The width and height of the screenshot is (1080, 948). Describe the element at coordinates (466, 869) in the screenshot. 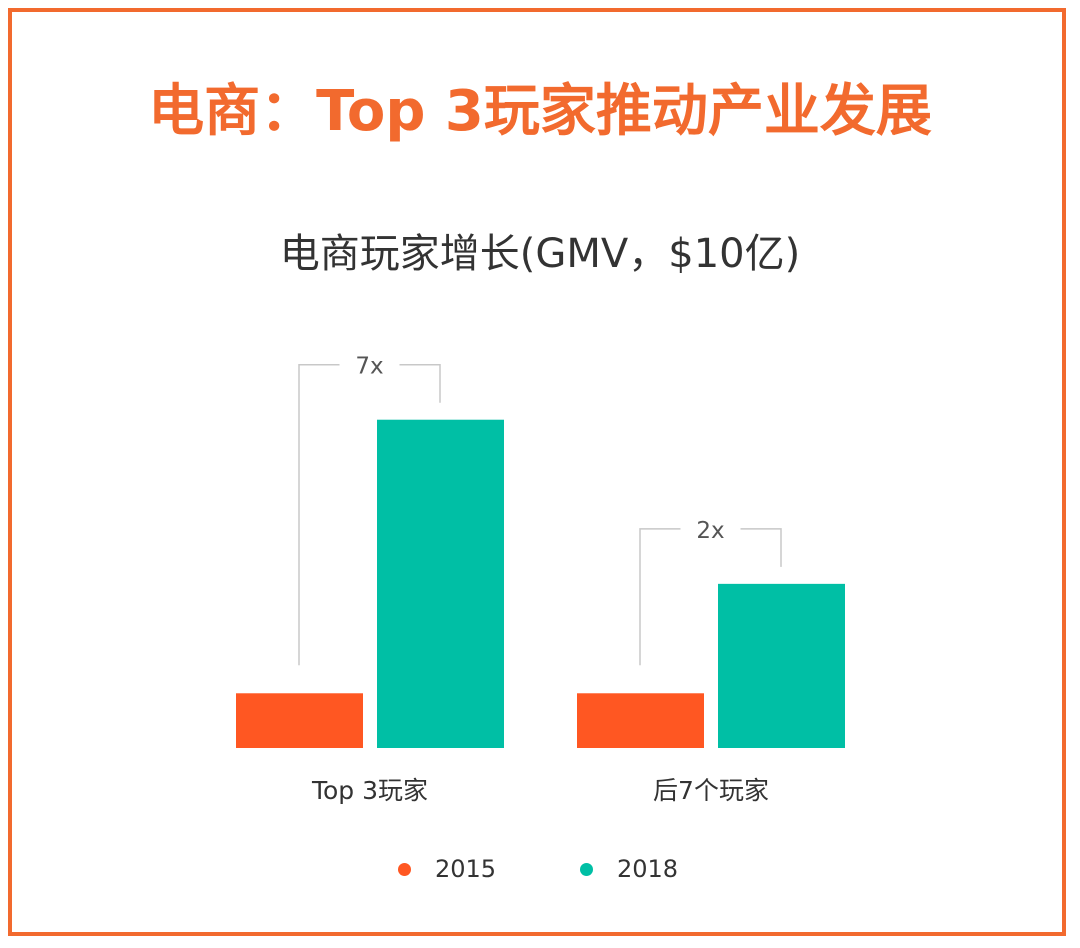

I see `legend-2015-label: 2015` at that location.